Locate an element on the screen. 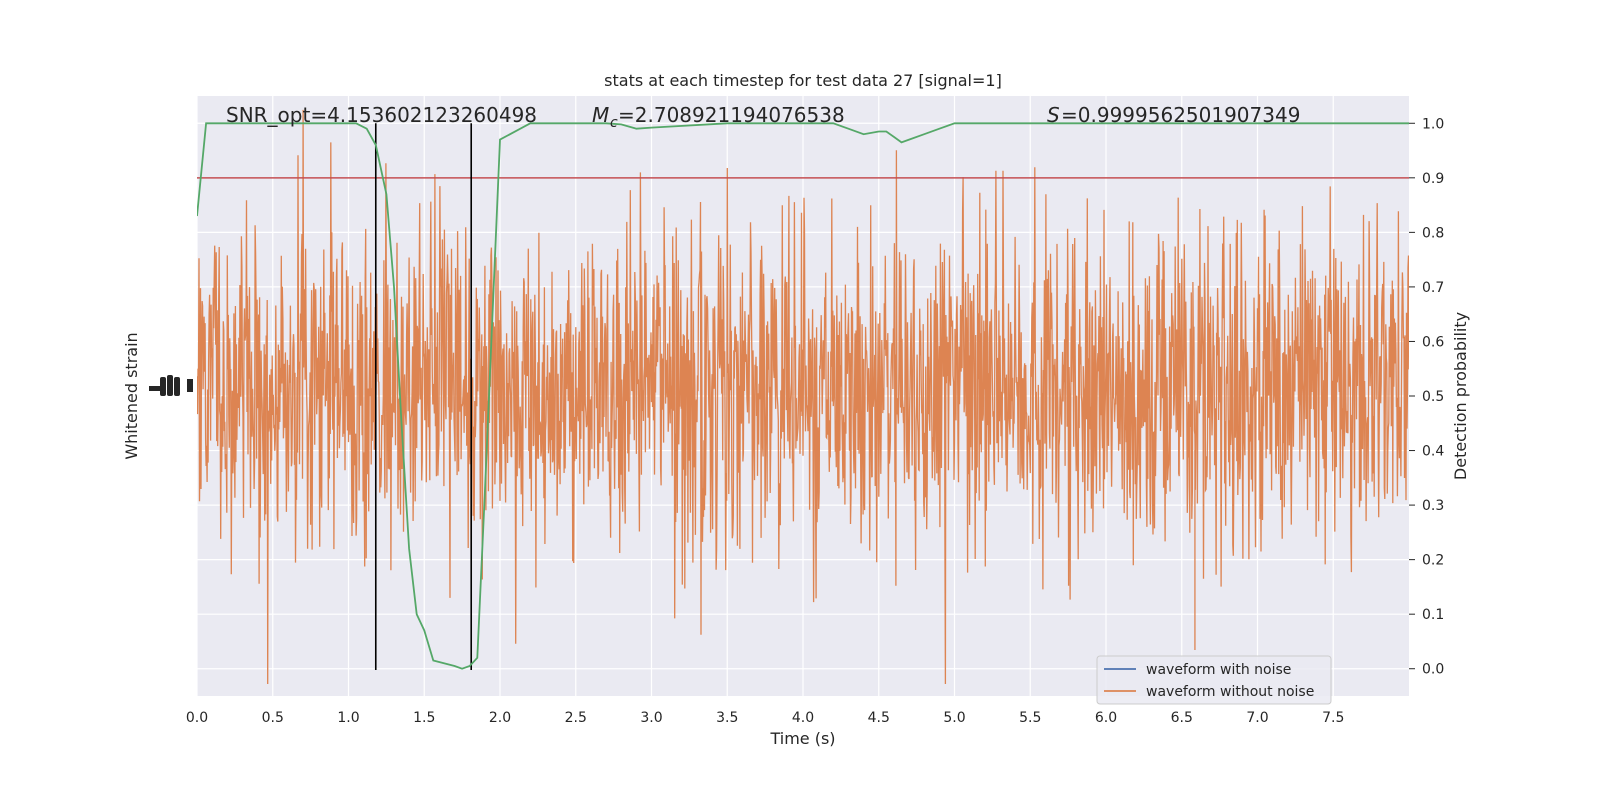  annotation-mc: M c =2.708921194076538 is located at coordinates (718, 117).